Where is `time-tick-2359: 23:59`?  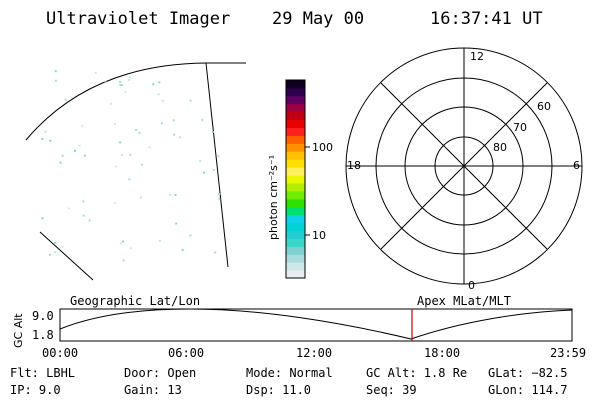 time-tick-2359: 23:59 is located at coordinates (568, 353).